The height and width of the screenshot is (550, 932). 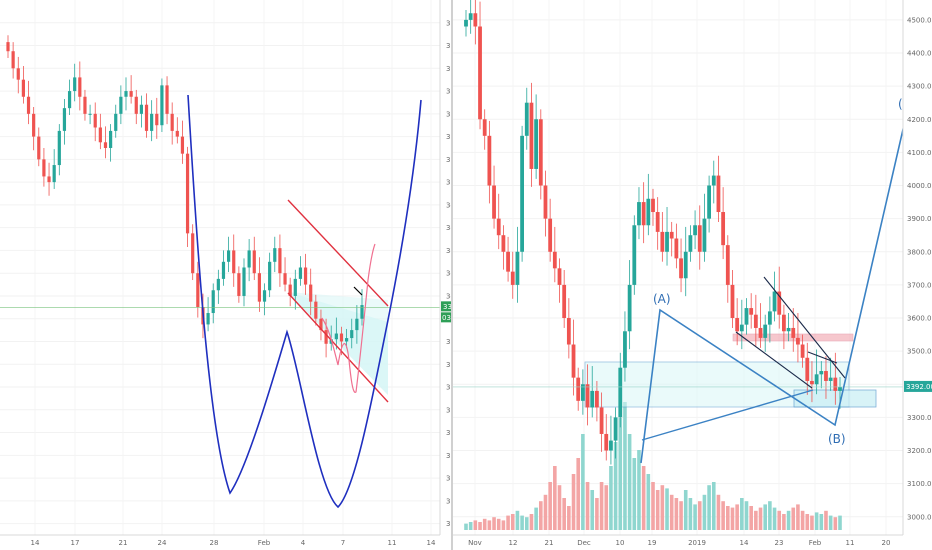 What do you see at coordinates (822, 357) in the screenshot?
I see `right-wedge-neck` at bounding box center [822, 357].